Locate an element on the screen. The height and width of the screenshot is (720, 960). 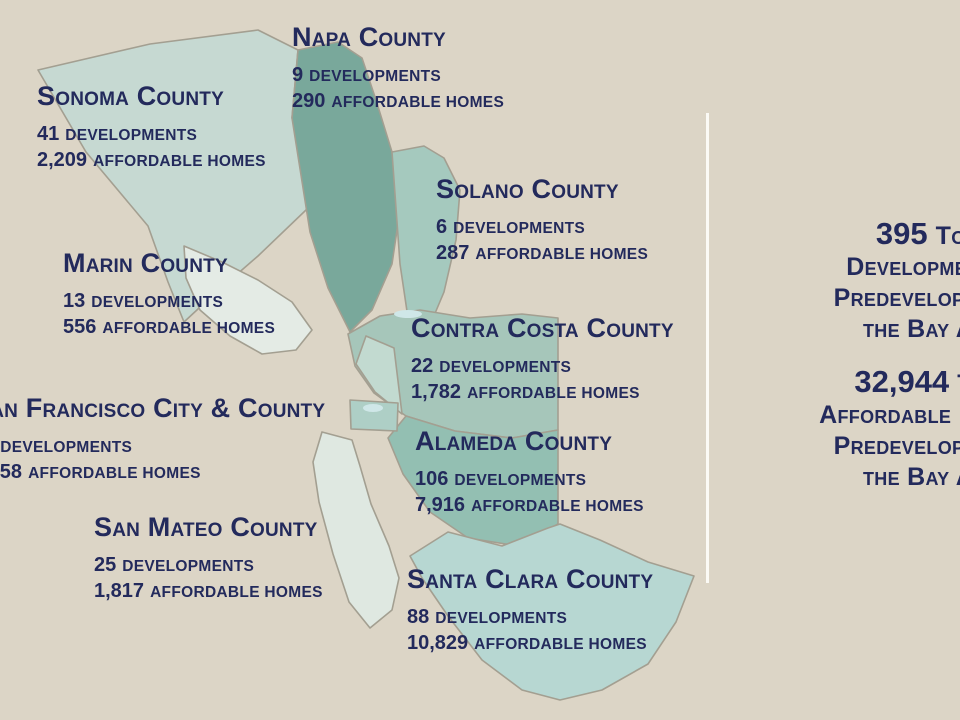
county-title: Alameda County is located at coordinates (514, 441).